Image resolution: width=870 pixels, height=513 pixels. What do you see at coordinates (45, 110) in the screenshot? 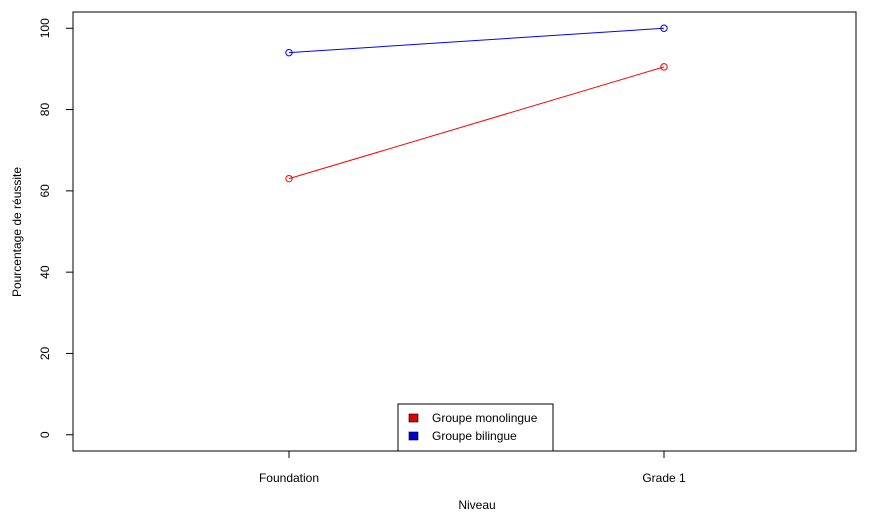
I see `y-tick-label-80: 80` at bounding box center [45, 110].